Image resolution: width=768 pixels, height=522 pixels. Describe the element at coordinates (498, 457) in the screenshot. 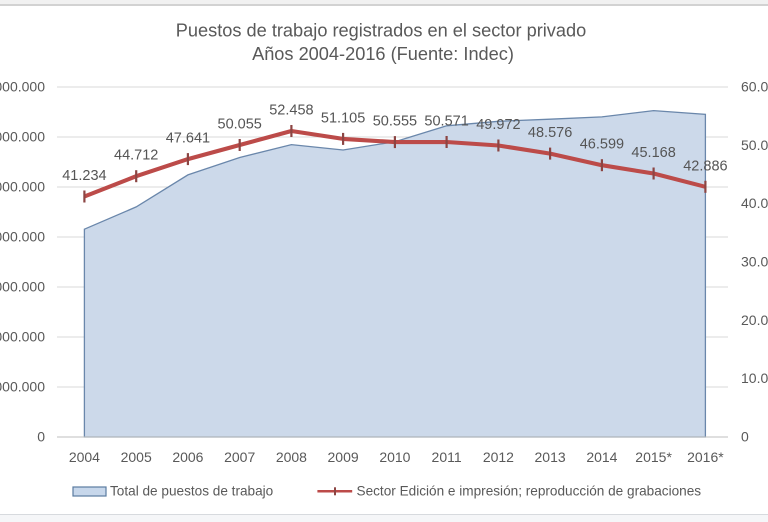

I see `svg-text: 2012` at that location.